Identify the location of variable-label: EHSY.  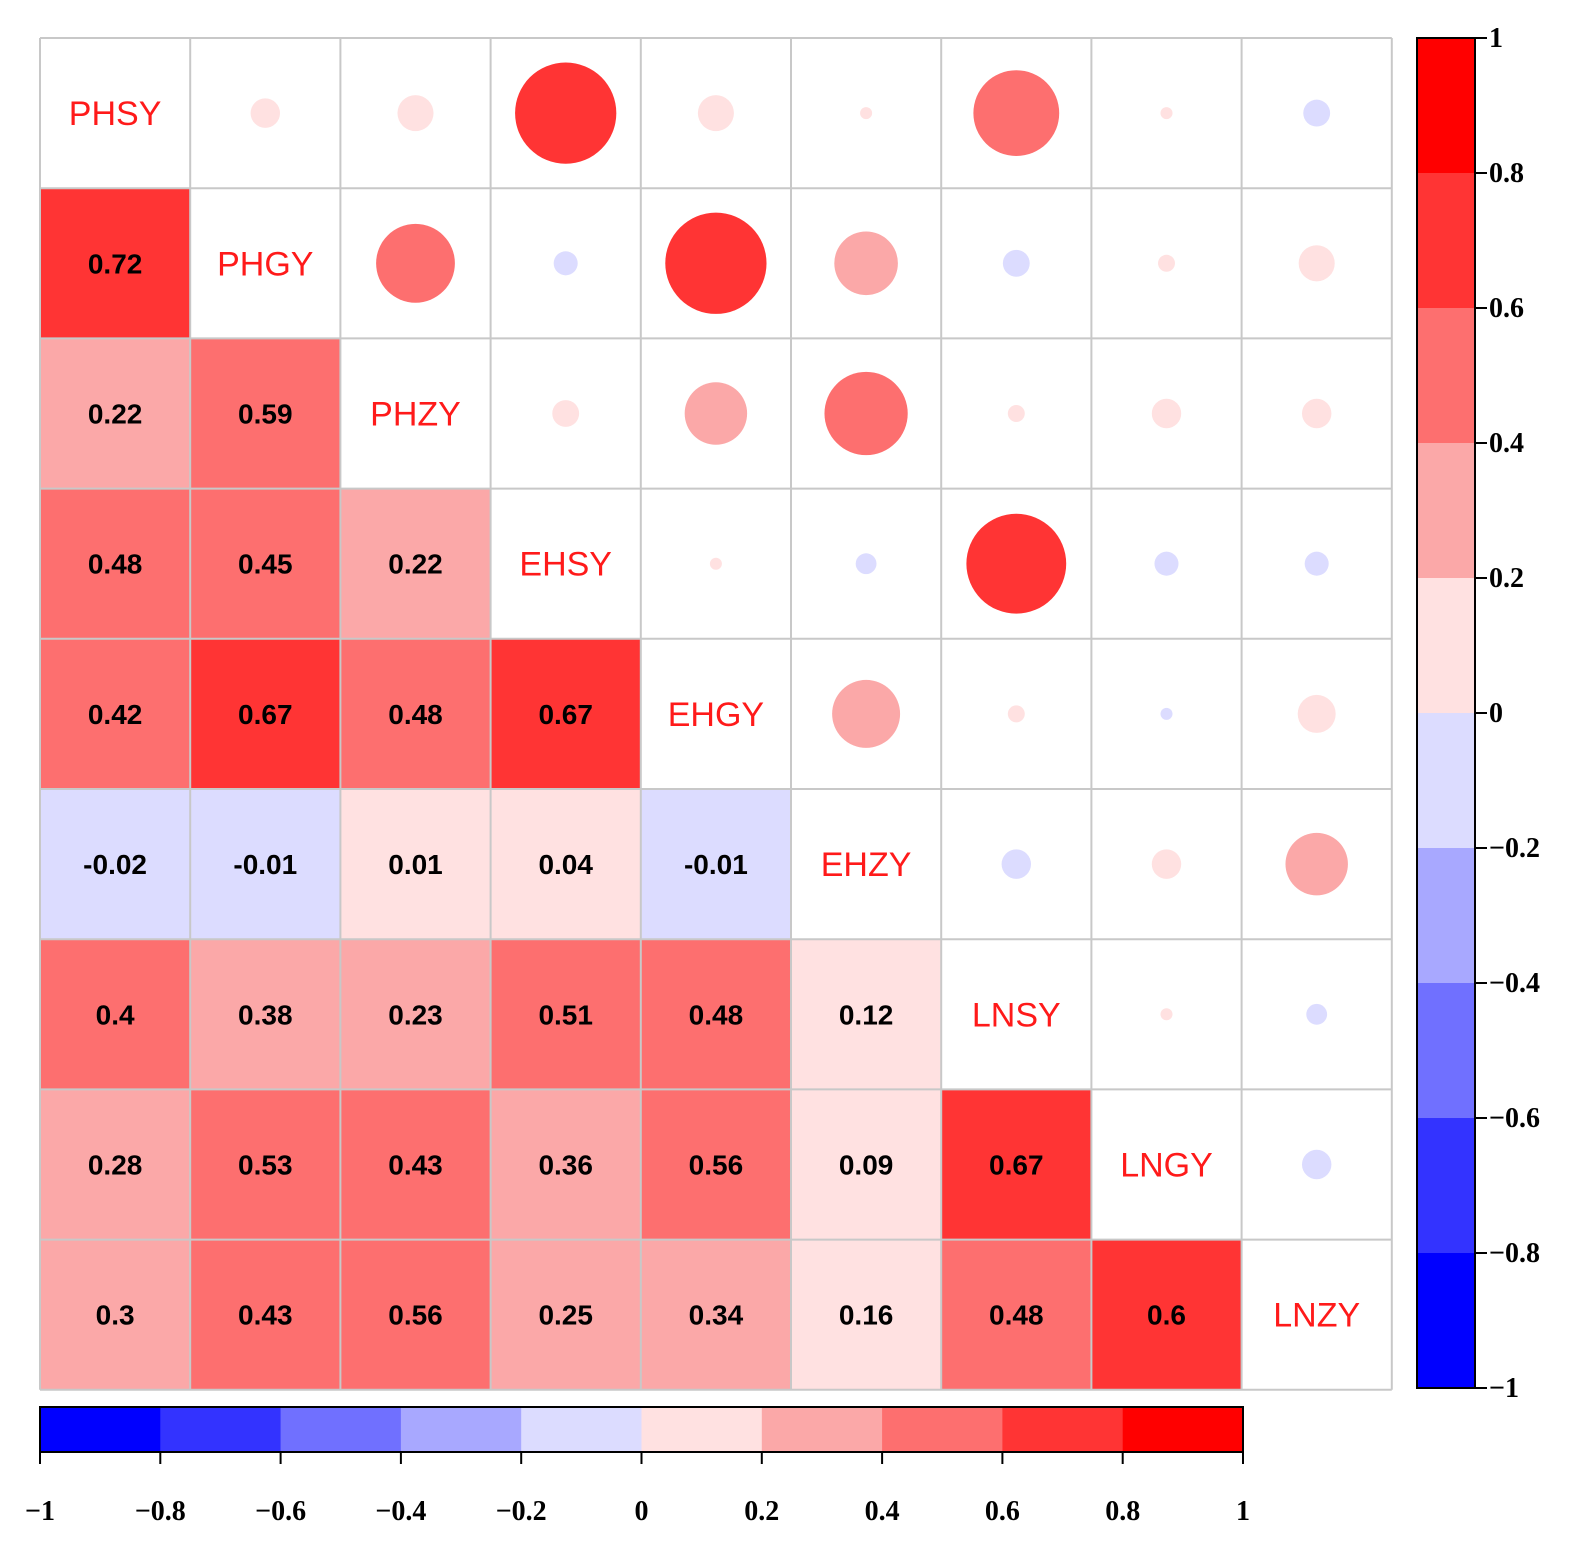
(565, 565).